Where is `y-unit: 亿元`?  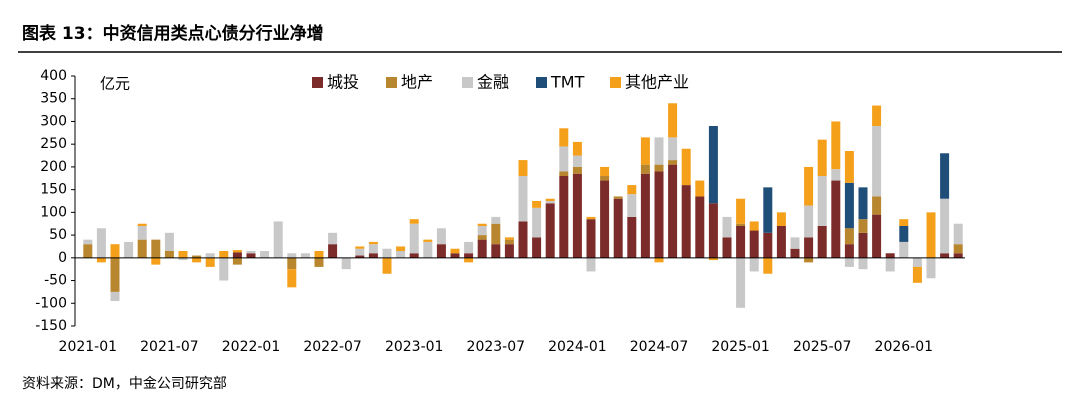
y-unit: 亿元 is located at coordinates (115, 84).